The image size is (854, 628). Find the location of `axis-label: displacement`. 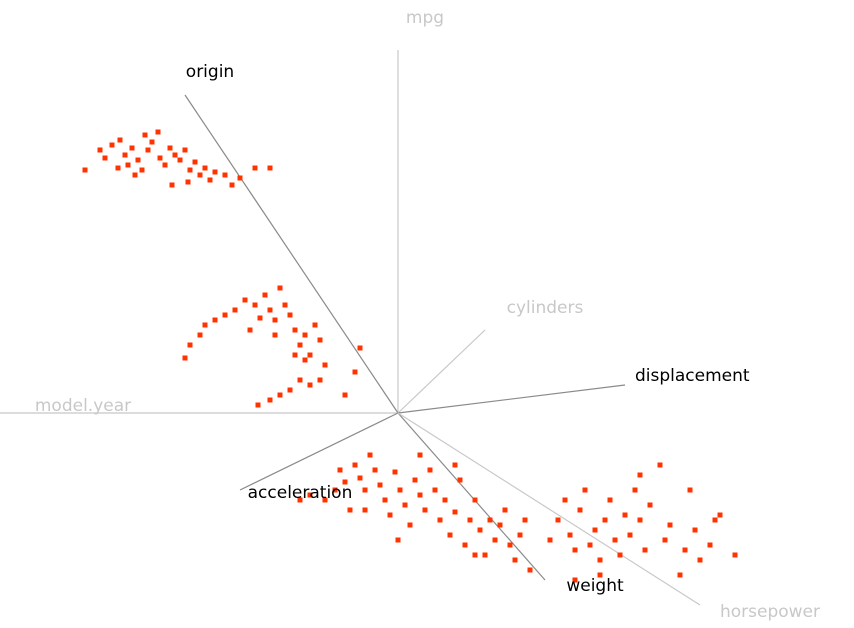

axis-label: displacement is located at coordinates (692, 376).